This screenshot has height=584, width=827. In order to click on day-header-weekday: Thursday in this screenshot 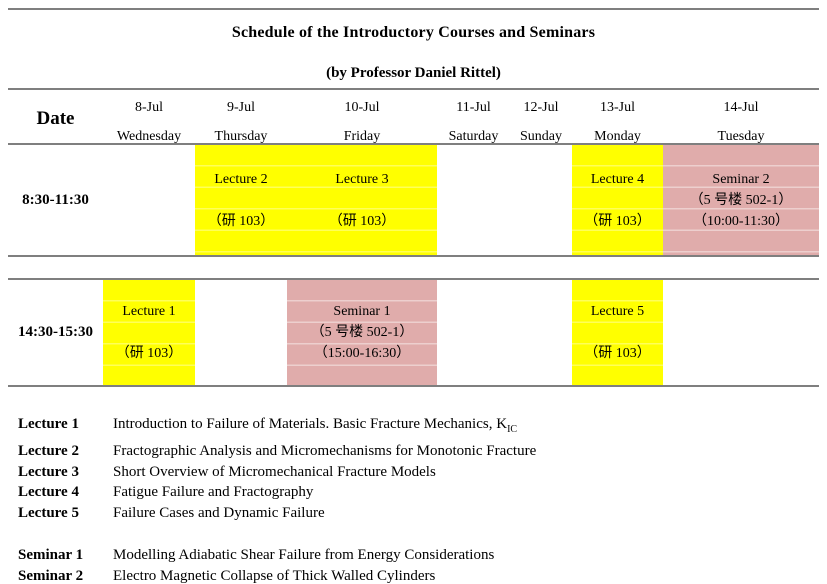, I will do `click(241, 136)`.